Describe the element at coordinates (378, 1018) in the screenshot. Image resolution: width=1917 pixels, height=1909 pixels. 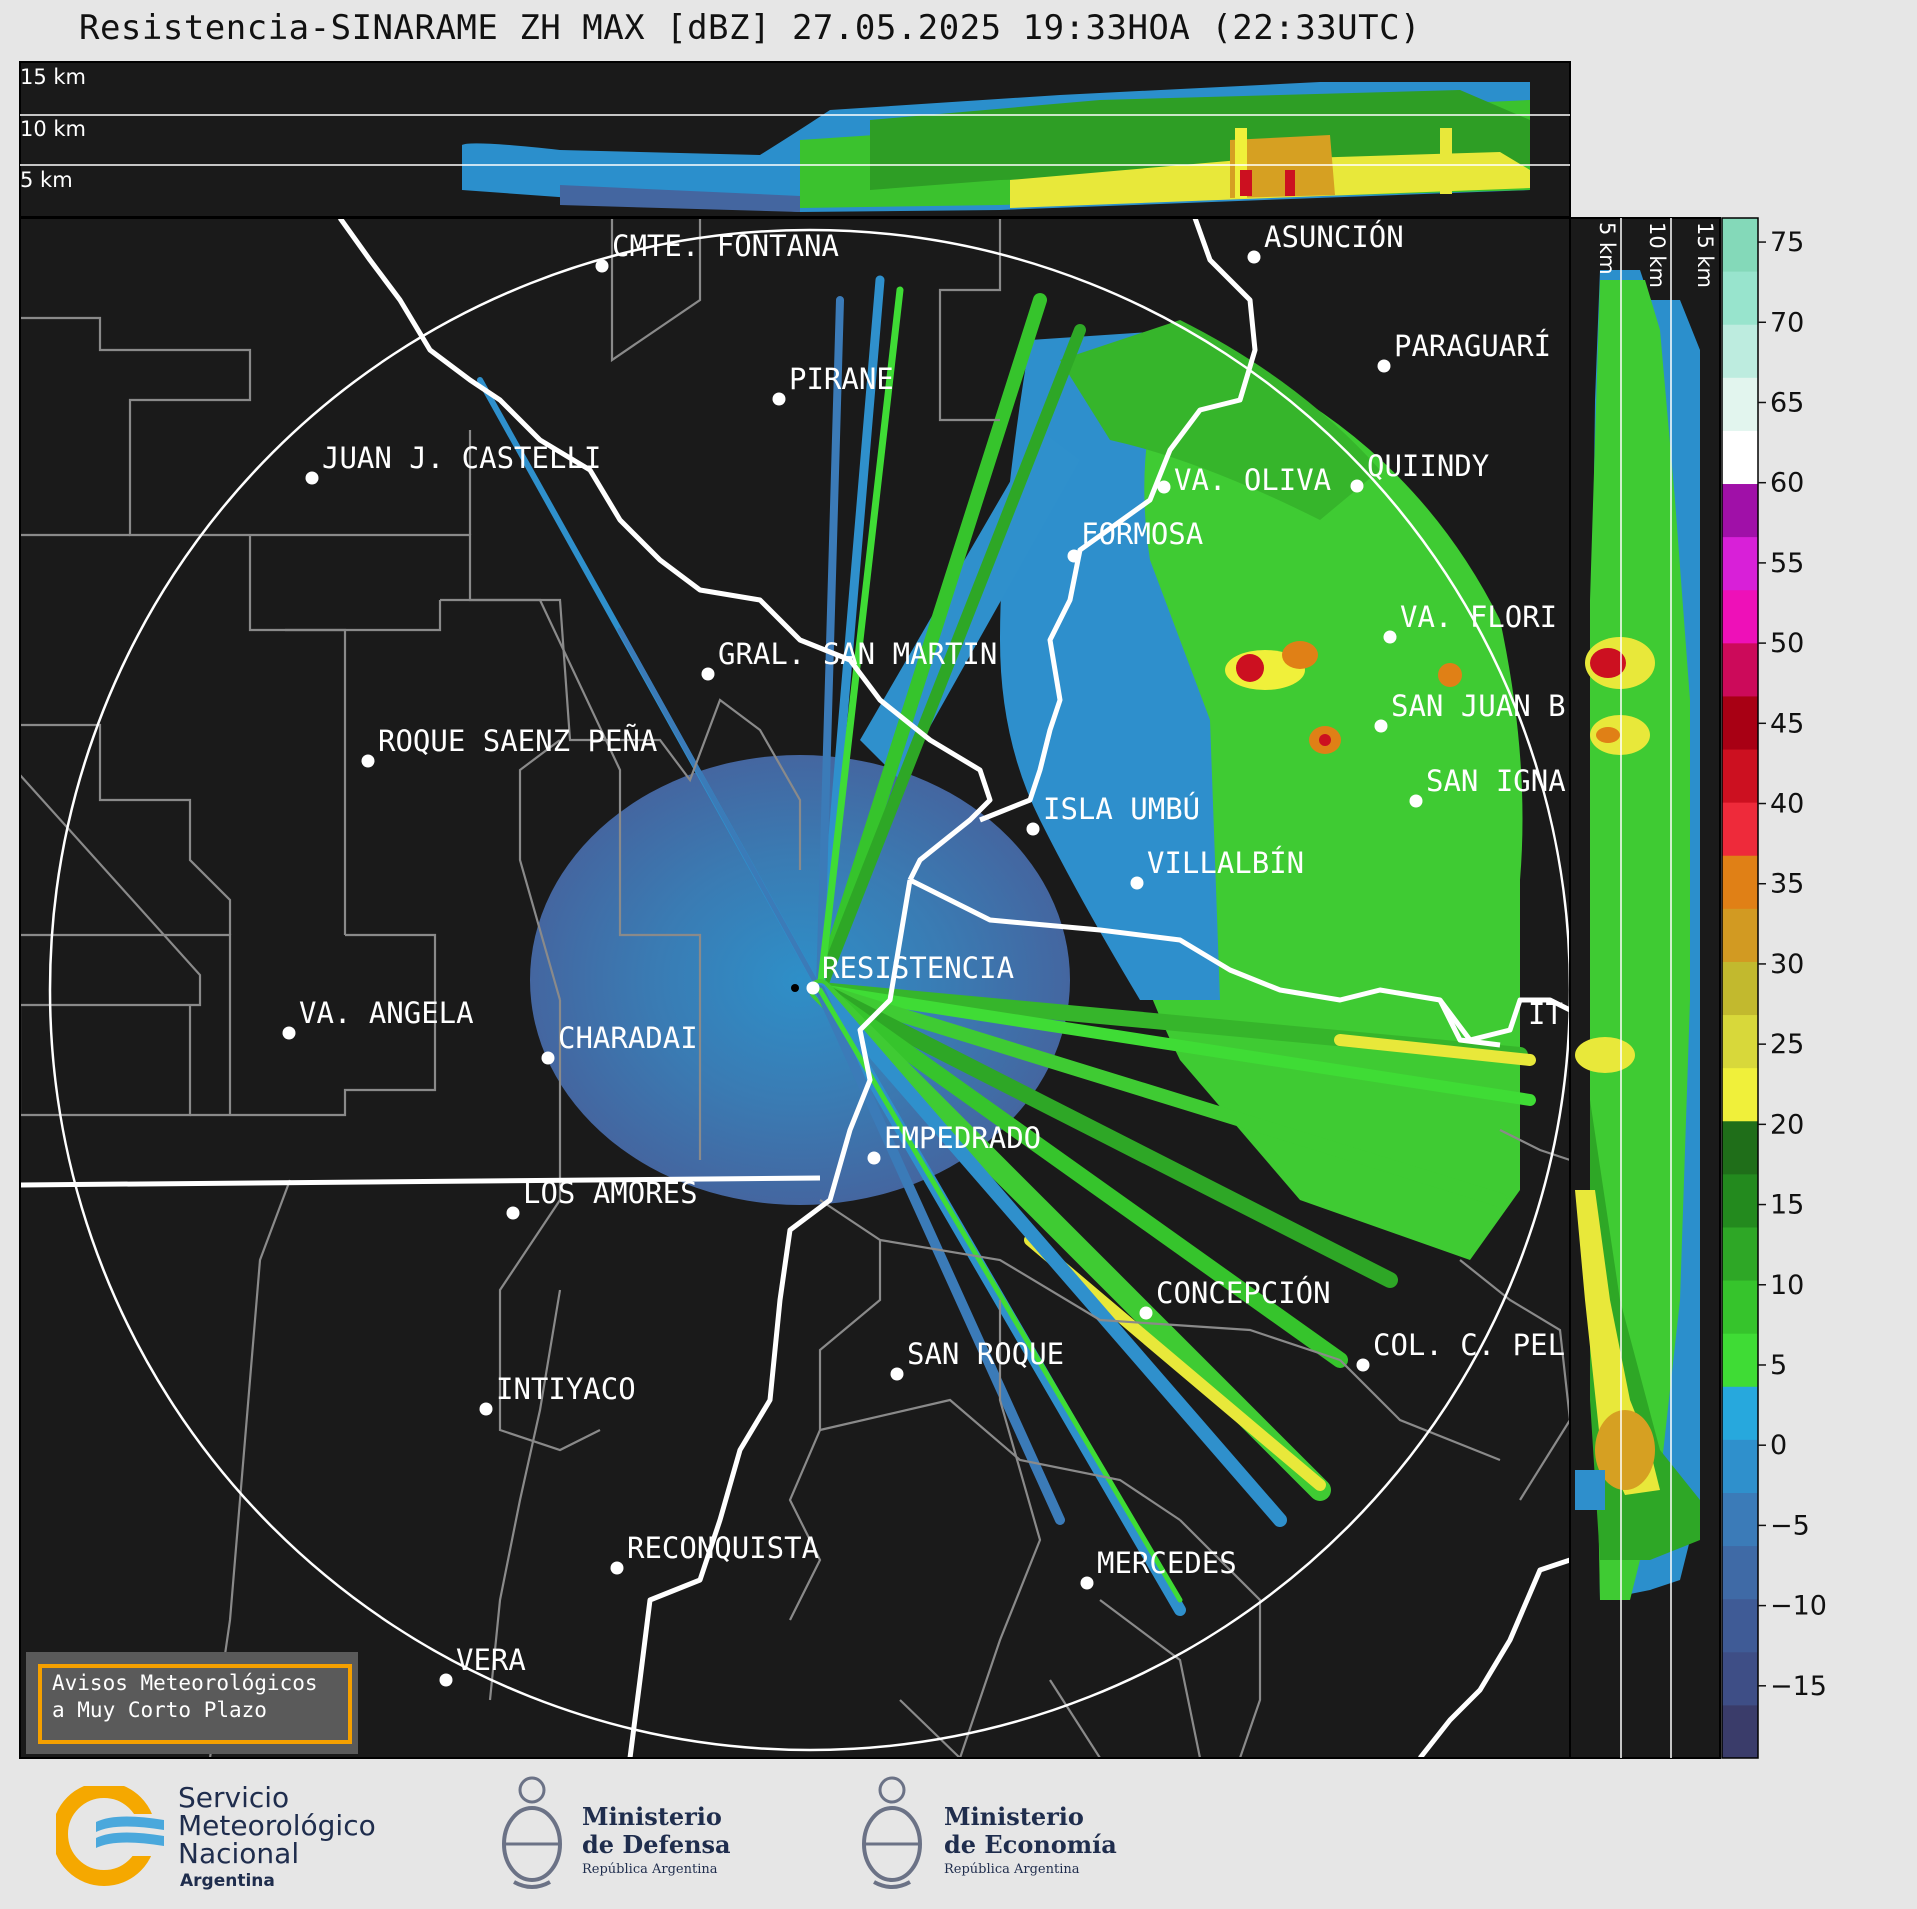
I see `city-va-angela: VA. ANGELA` at that location.